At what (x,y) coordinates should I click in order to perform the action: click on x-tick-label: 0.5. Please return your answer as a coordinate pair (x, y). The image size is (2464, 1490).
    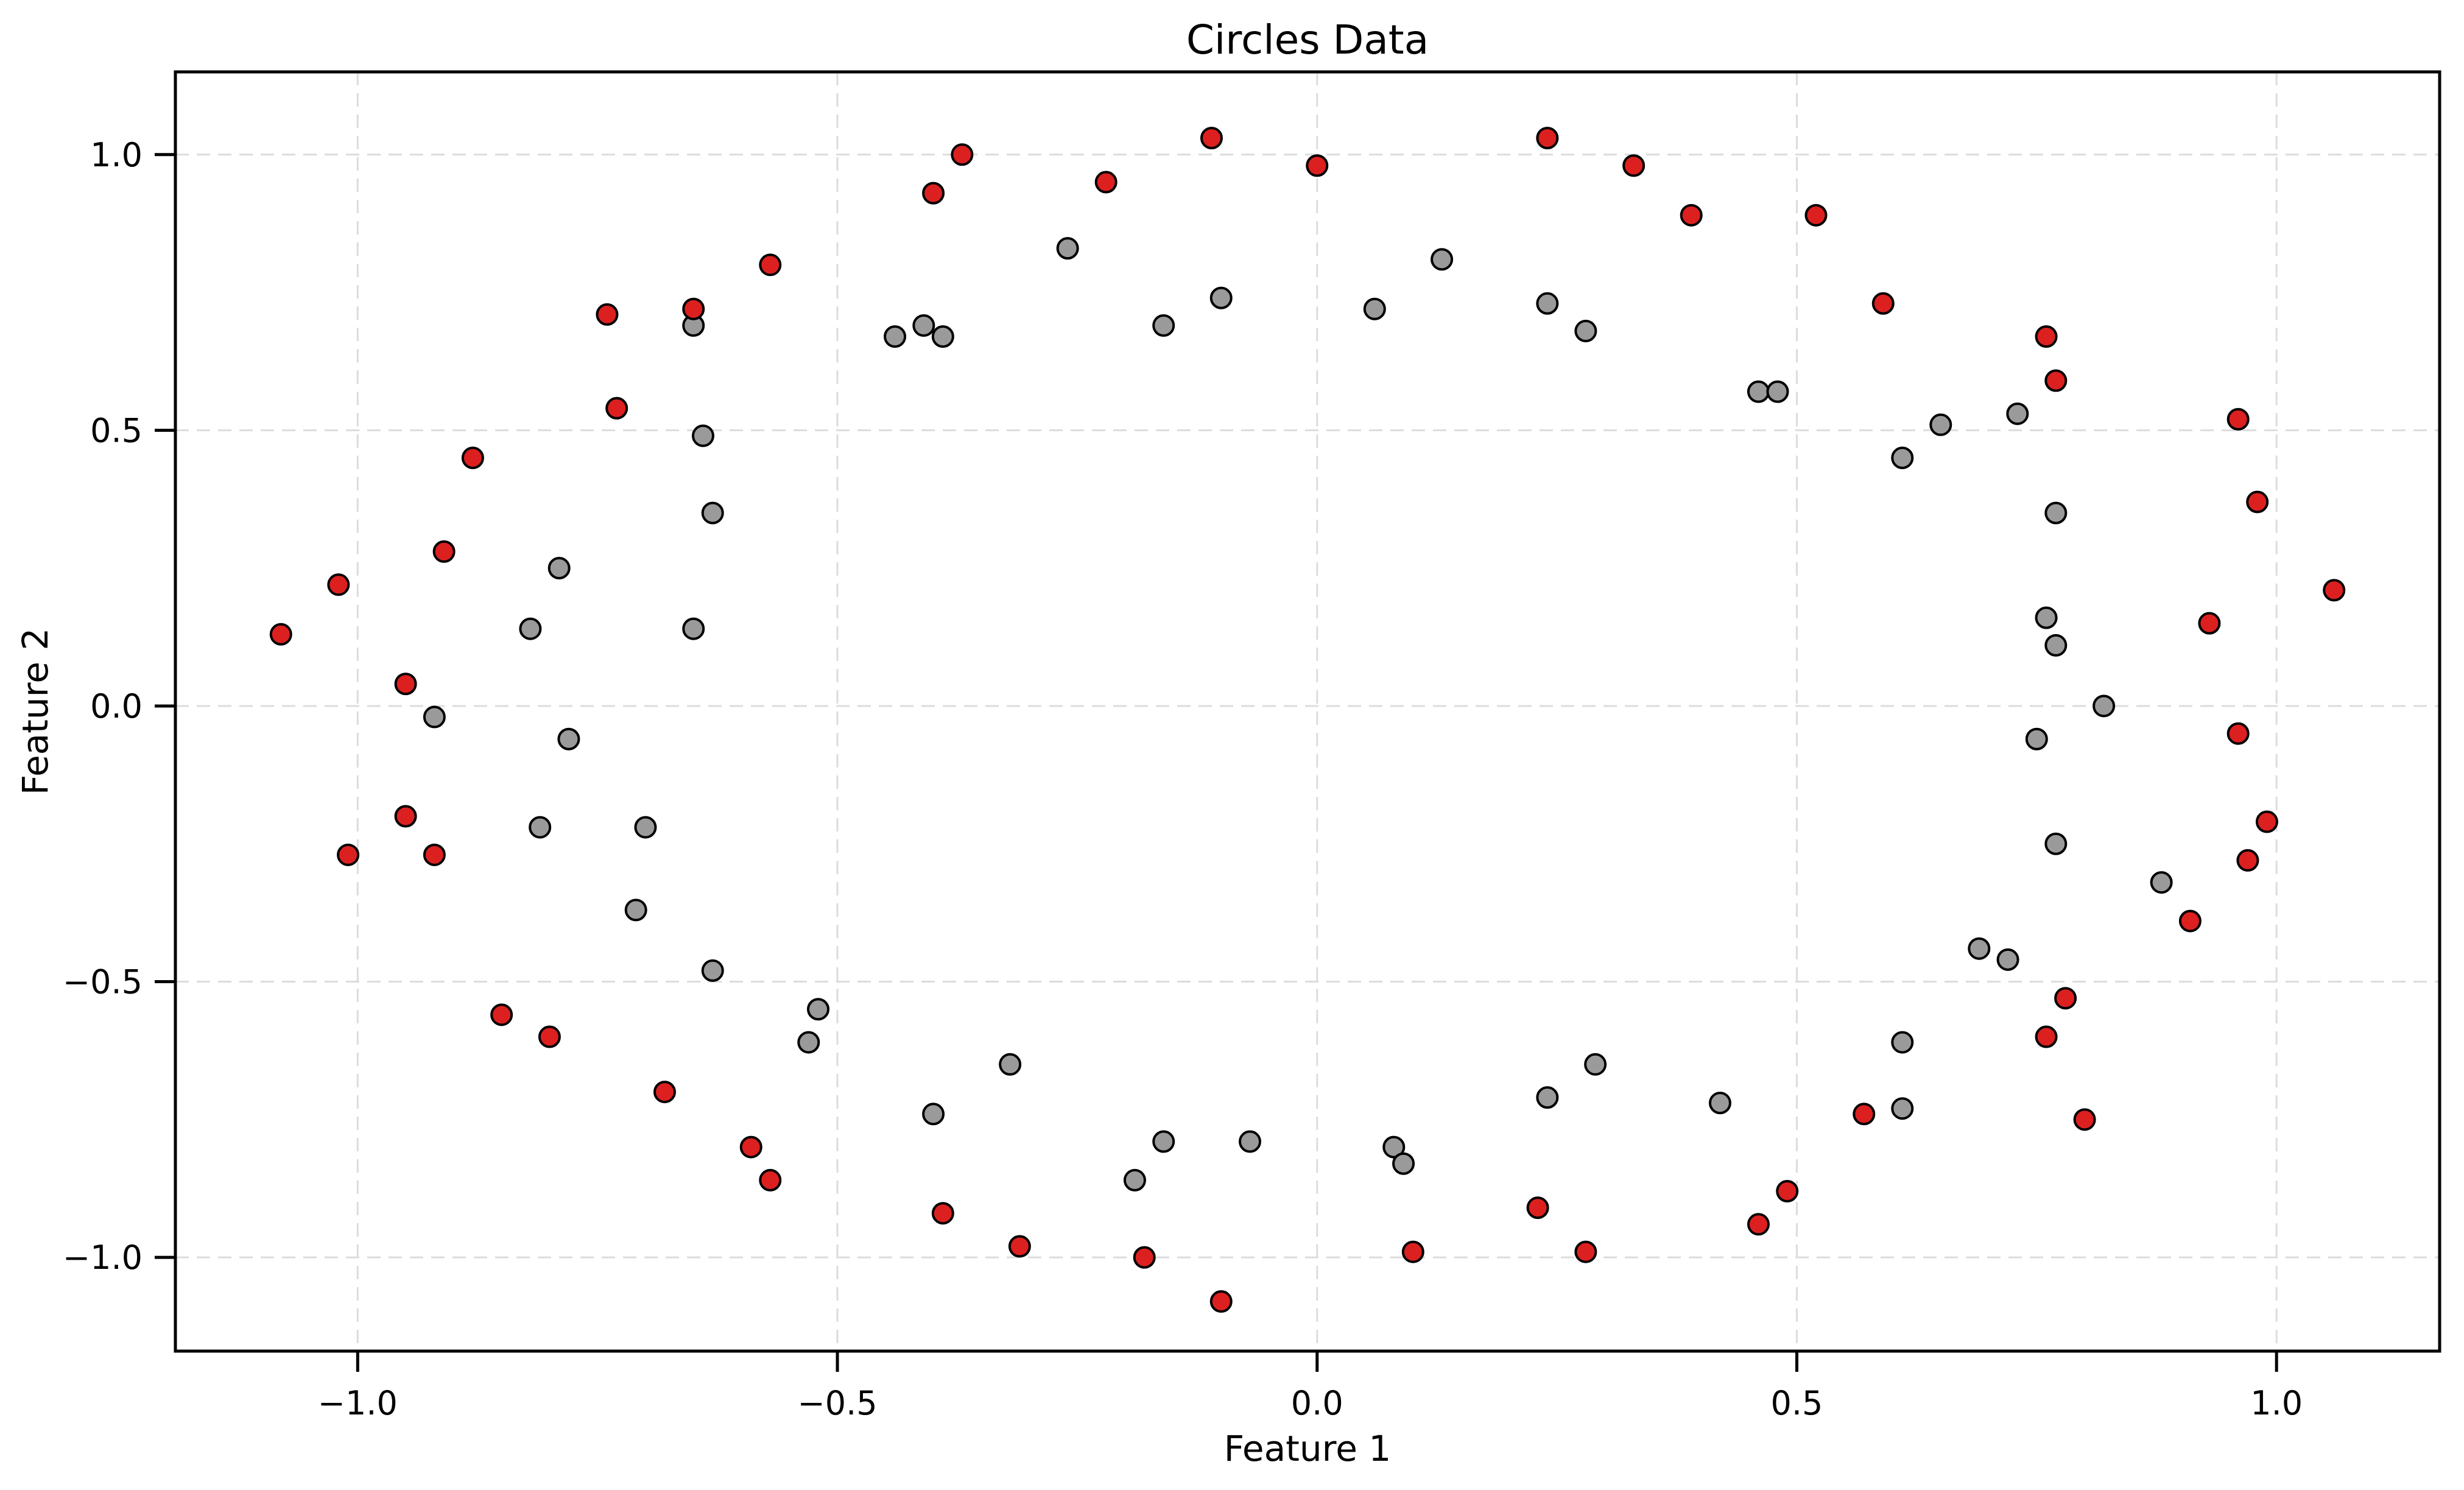
    Looking at the image, I should click on (1797, 1403).